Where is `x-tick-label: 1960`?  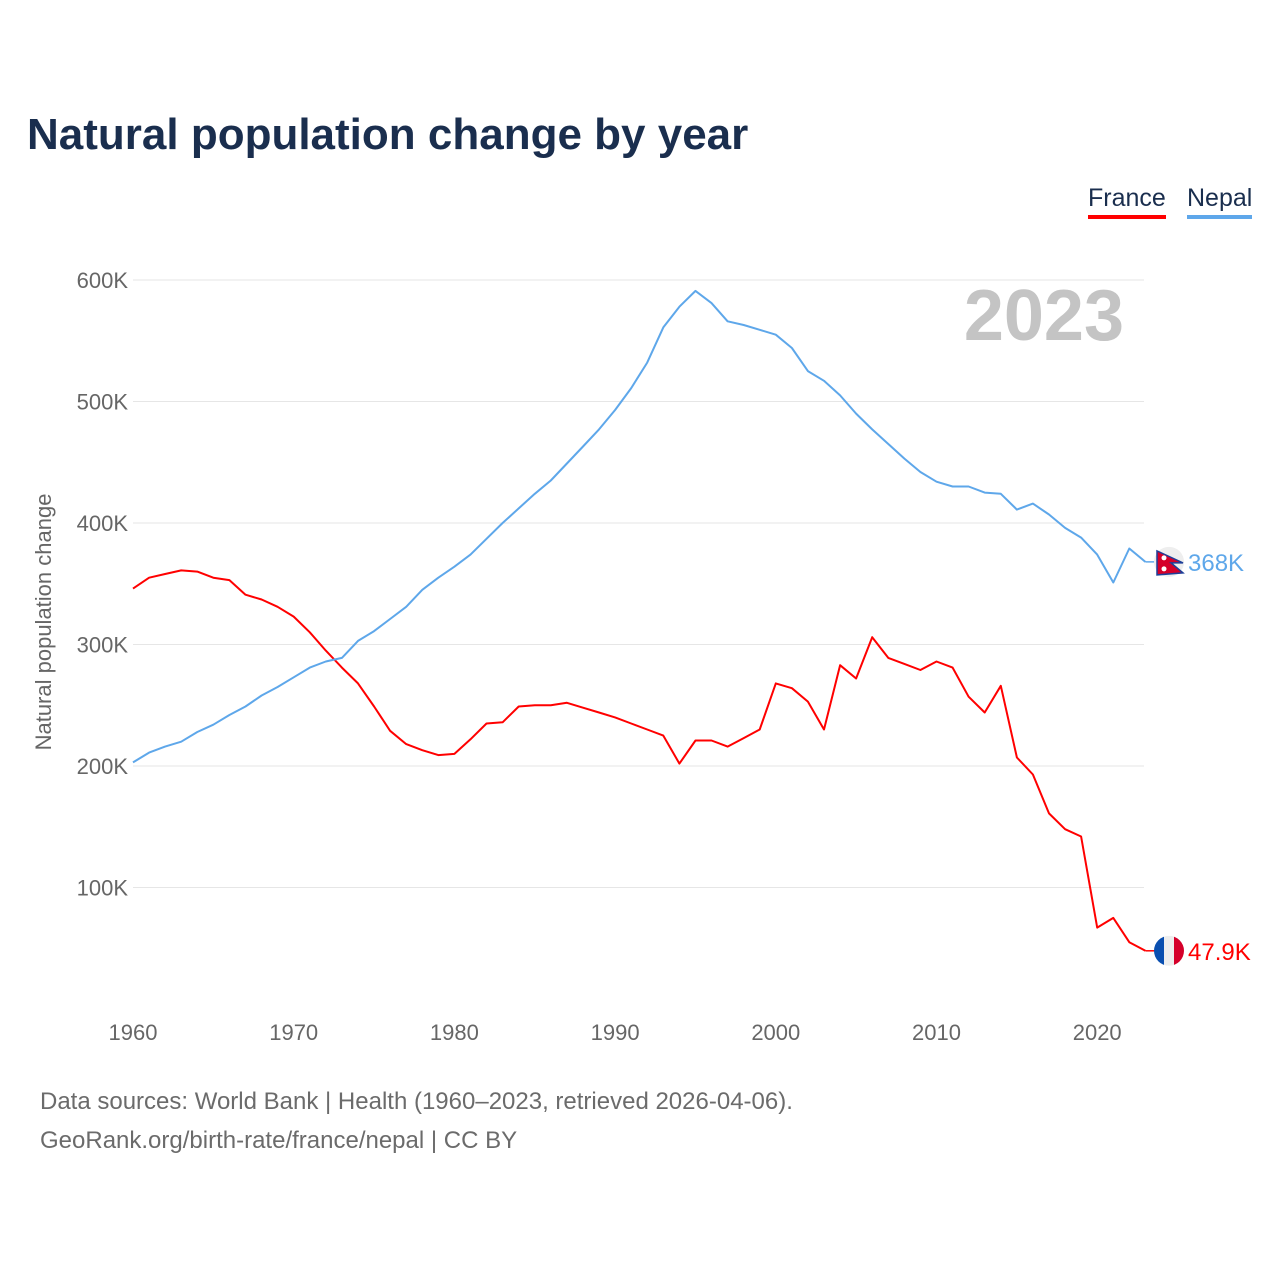
x-tick-label: 1960 is located at coordinates (133, 1032).